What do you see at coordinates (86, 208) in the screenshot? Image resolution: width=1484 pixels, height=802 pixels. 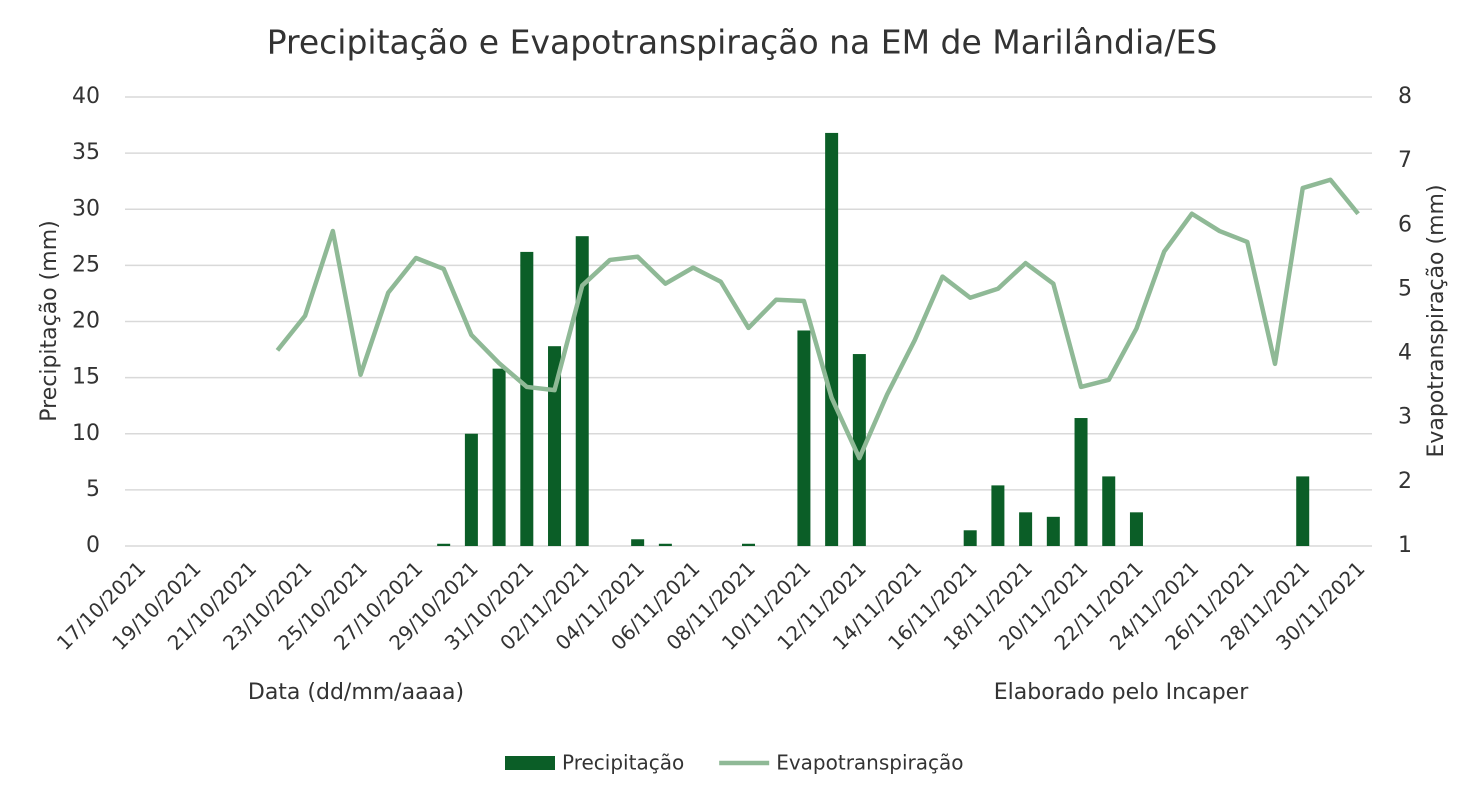 I see `y-tick-label: 30` at bounding box center [86, 208].